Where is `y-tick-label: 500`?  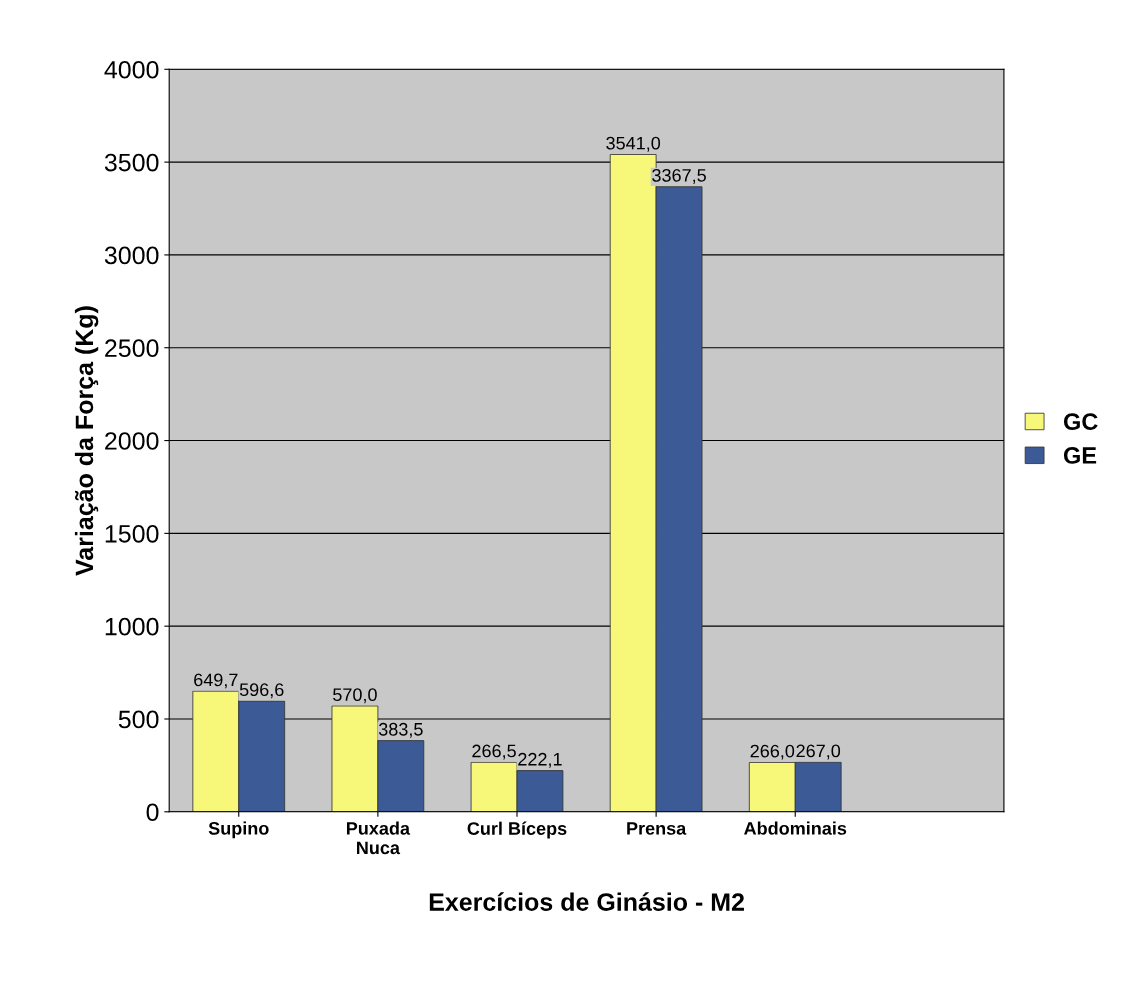
y-tick-label: 500 is located at coordinates (138, 719).